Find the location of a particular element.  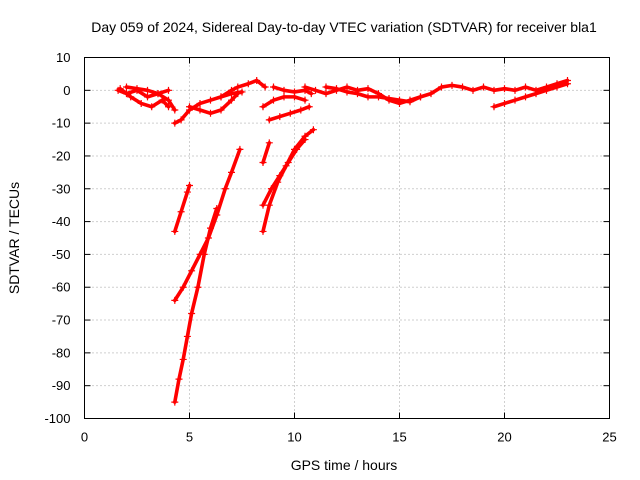

y-tick-label: -60 is located at coordinates (61, 287).